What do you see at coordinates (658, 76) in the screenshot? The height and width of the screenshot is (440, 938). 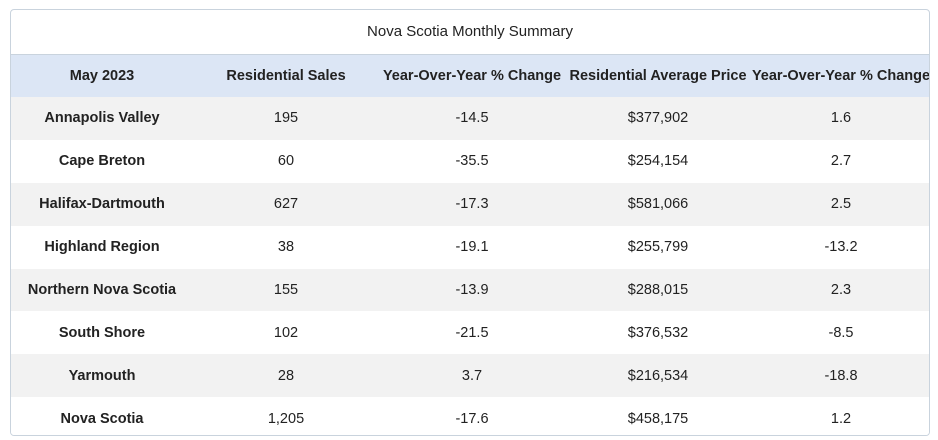 I see `header-average-price: Residential Average Price` at bounding box center [658, 76].